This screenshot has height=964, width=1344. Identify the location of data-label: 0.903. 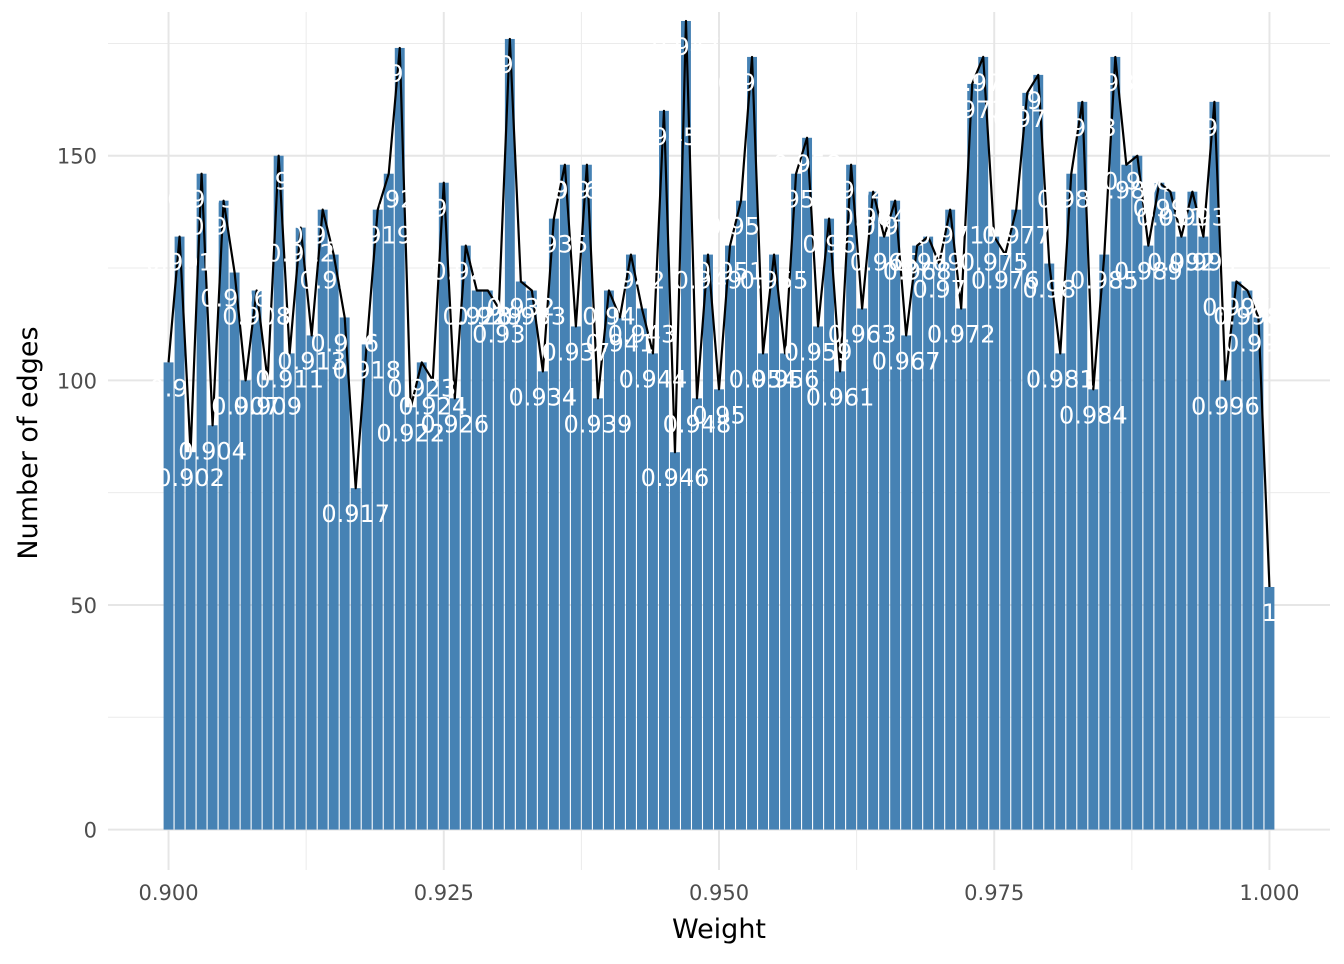
(201, 200).